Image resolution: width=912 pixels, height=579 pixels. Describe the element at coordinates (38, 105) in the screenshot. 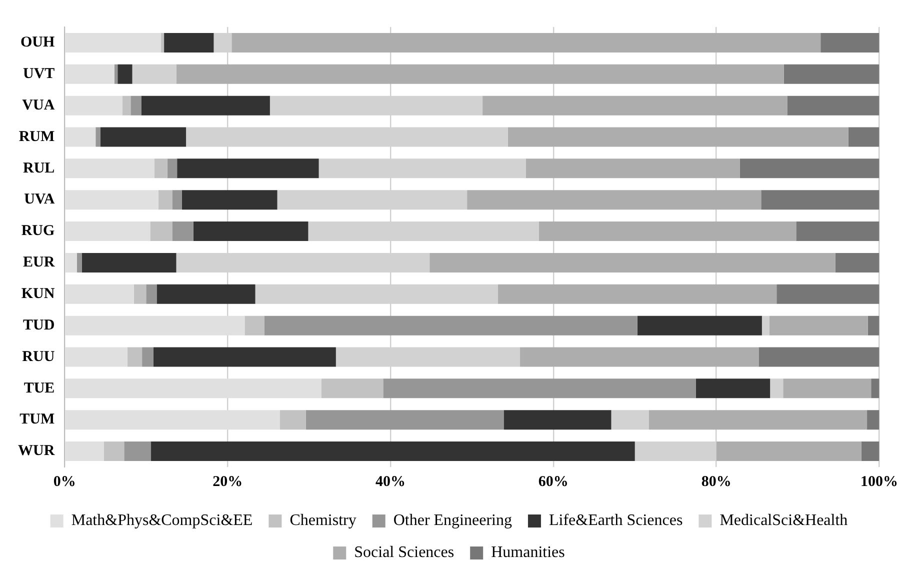

I see `y-tick-label: VUA` at that location.